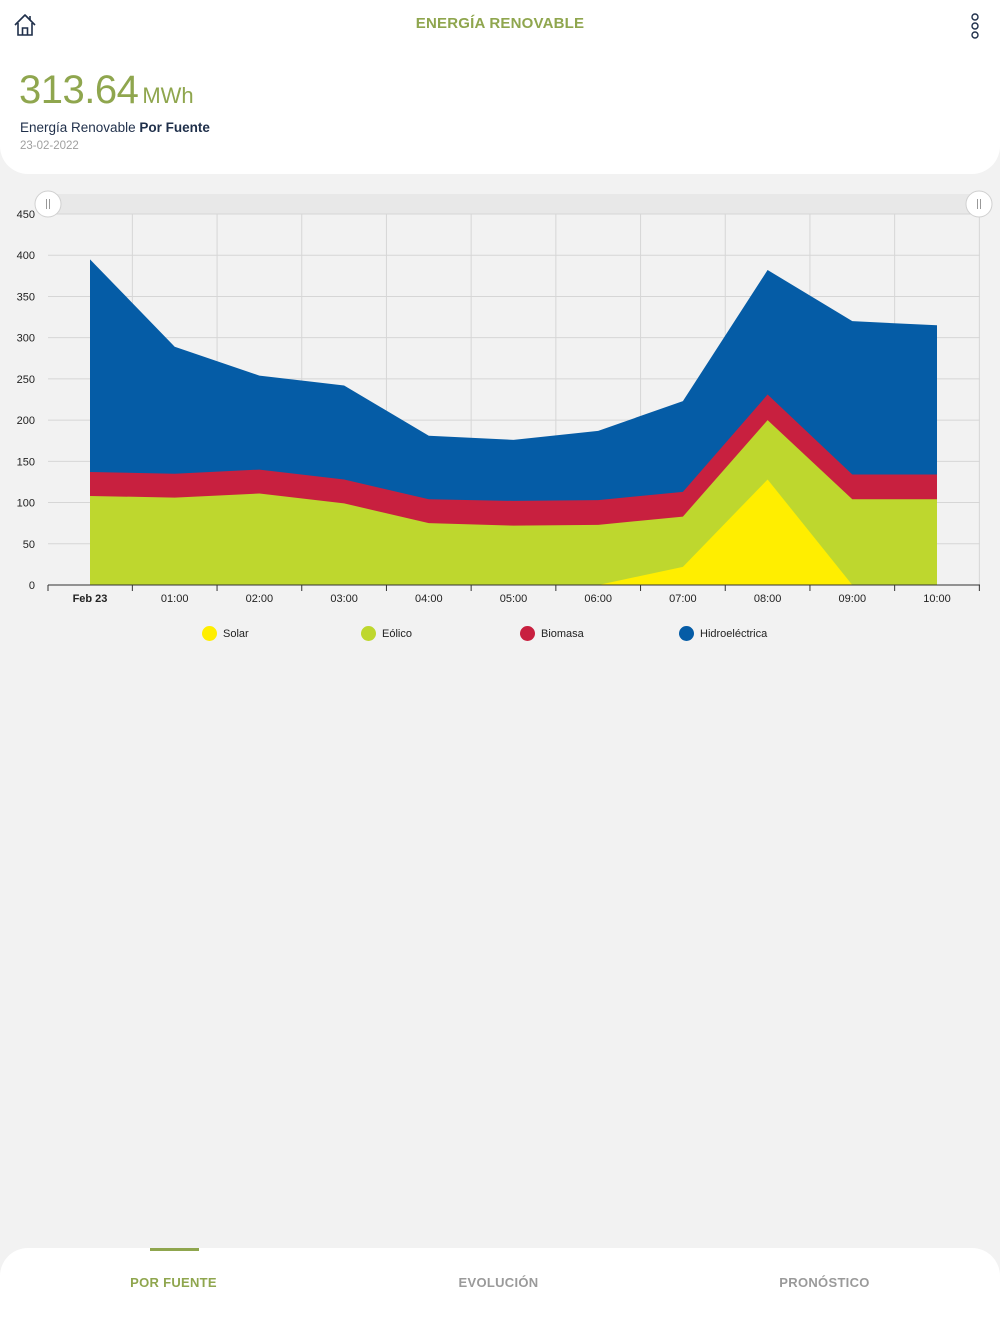  Describe the element at coordinates (49, 146) in the screenshot. I see `date-label: 23-02-2022` at that location.